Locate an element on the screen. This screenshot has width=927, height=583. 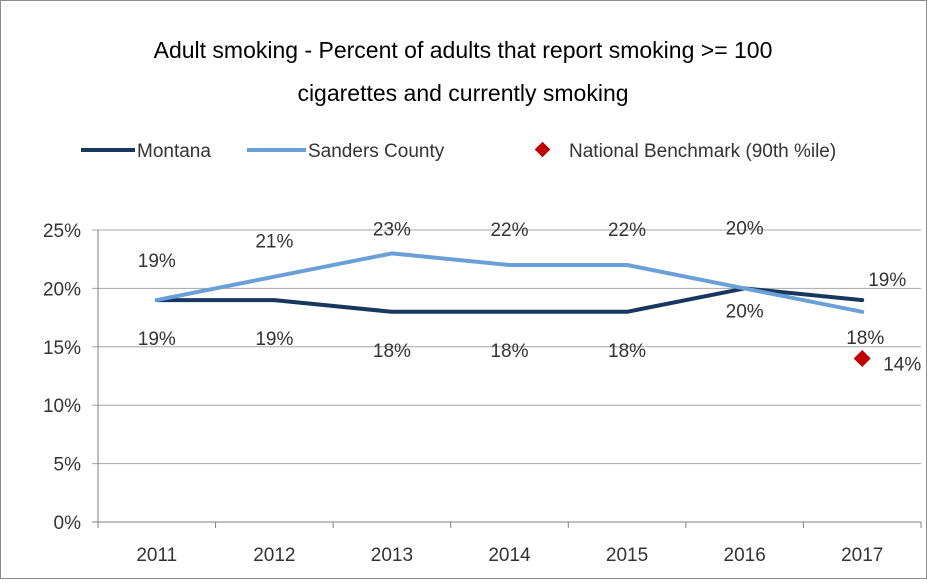
data-label-sanders-county: 21% is located at coordinates (274, 242).